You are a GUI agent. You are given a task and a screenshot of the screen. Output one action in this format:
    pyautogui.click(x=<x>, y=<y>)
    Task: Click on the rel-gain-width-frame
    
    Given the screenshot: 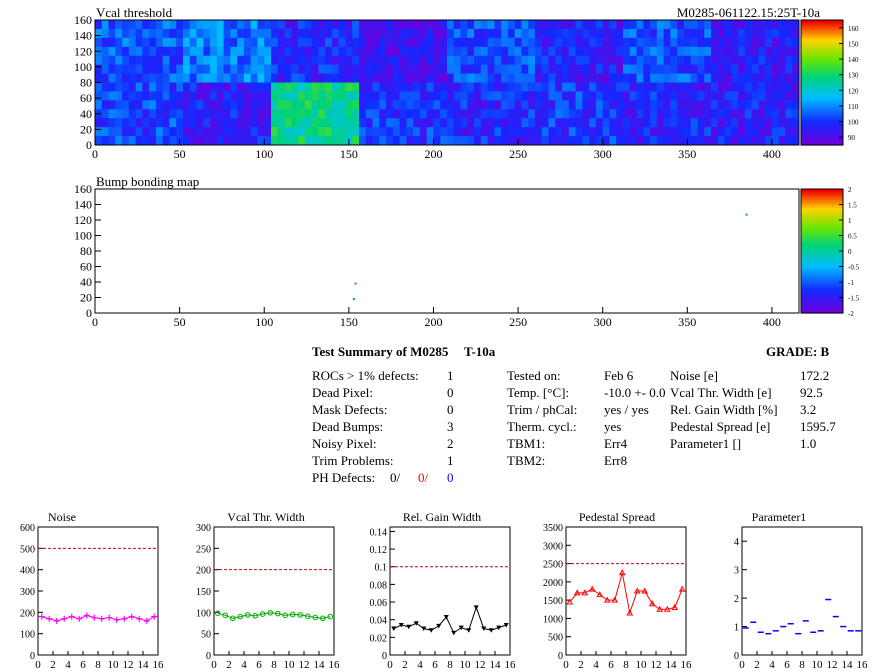 What is the action you would take?
    pyautogui.click(x=450, y=591)
    